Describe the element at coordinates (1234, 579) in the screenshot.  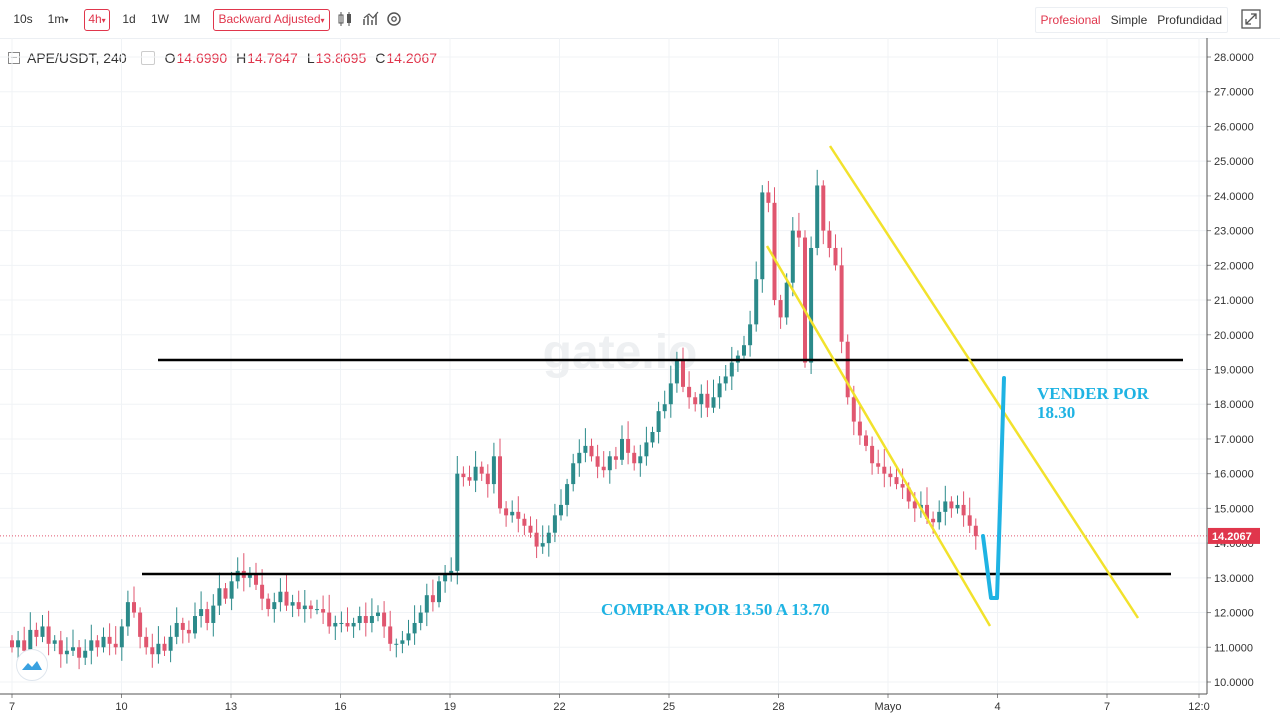
I see `price-tick-label: 13.0000` at that location.